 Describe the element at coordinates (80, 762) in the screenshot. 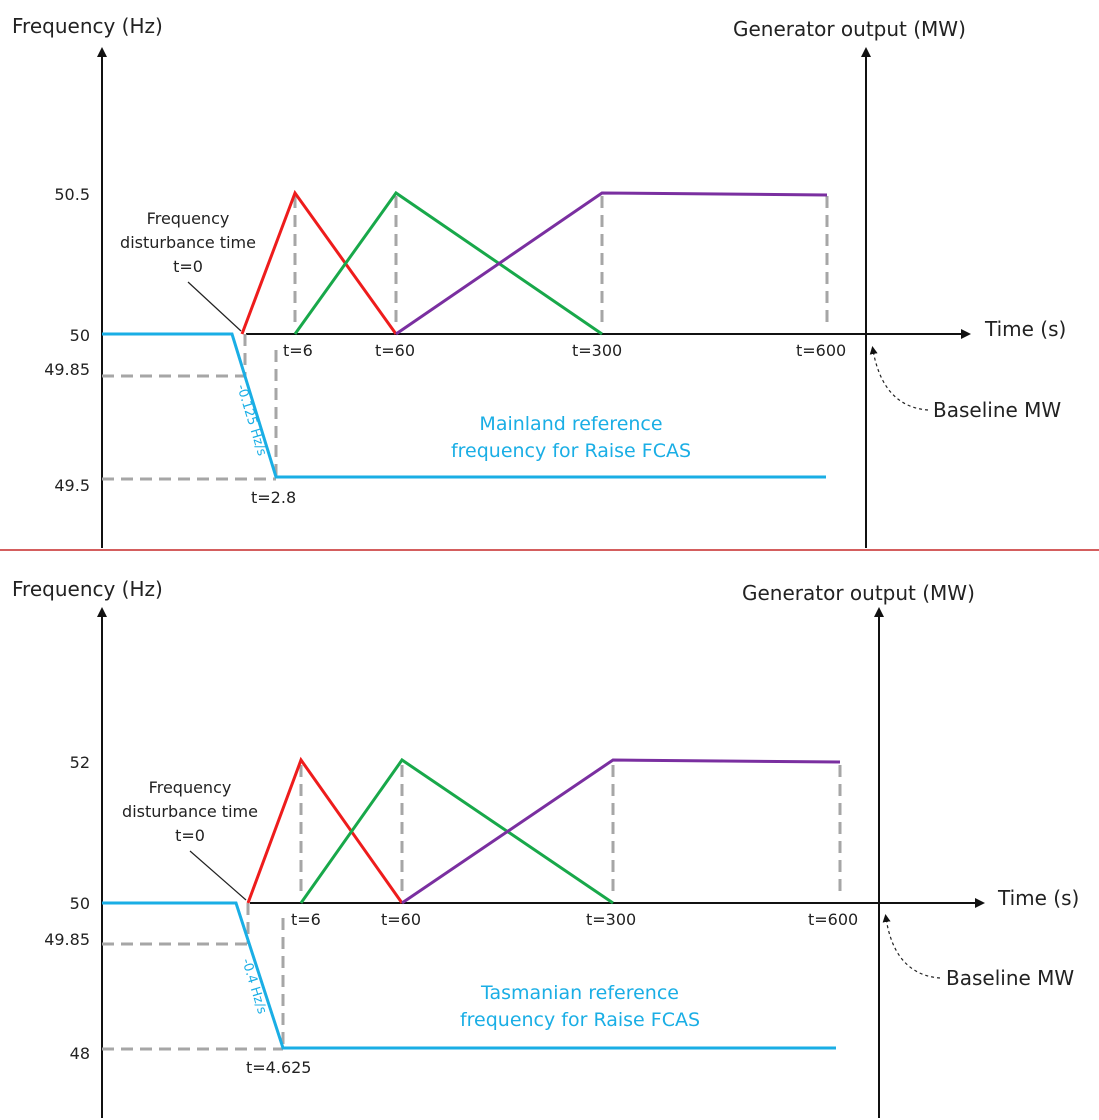

I see `y-tick: 52` at that location.